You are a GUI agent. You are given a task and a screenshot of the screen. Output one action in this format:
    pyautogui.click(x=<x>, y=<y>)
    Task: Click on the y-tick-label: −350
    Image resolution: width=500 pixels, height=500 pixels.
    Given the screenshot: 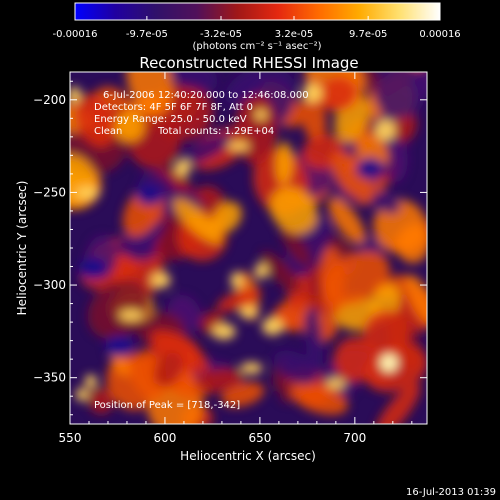 What is the action you would take?
    pyautogui.click(x=49, y=378)
    